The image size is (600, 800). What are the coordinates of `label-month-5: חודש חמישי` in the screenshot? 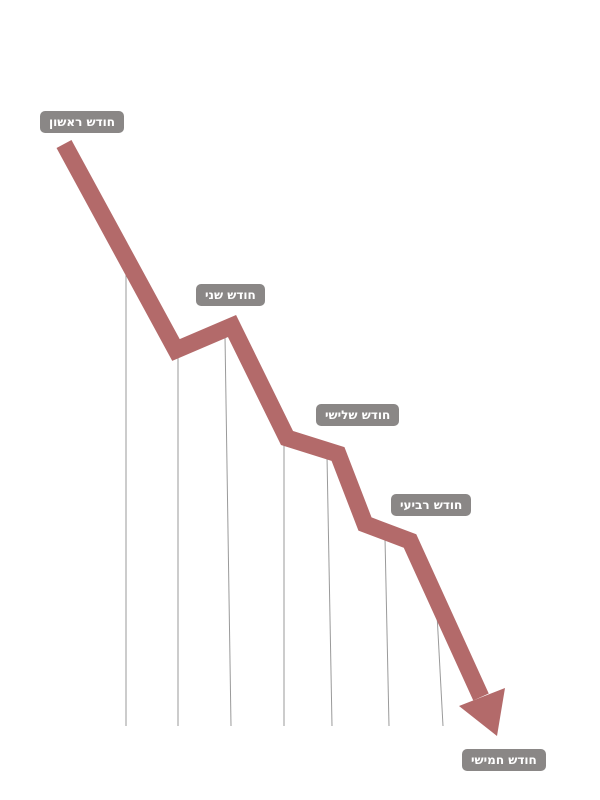 It's located at (504, 760).